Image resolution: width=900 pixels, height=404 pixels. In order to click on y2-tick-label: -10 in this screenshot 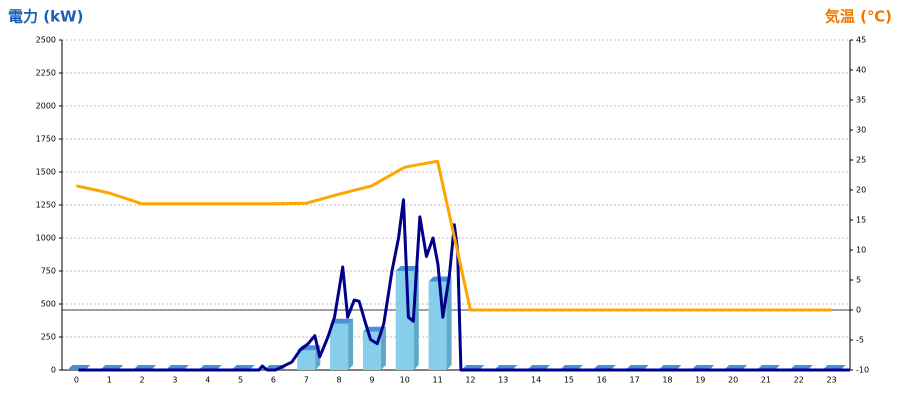, I will do `click(862, 370)`.